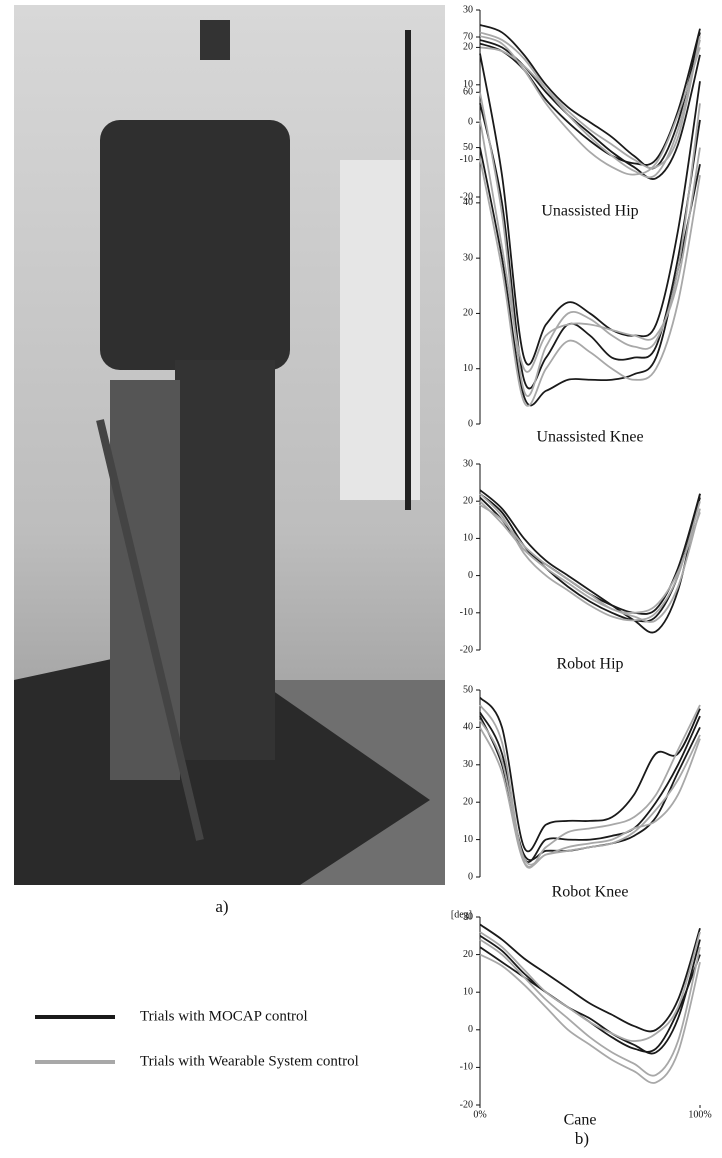  I want to click on x-tick-label: 0%, so click(479, 1114).